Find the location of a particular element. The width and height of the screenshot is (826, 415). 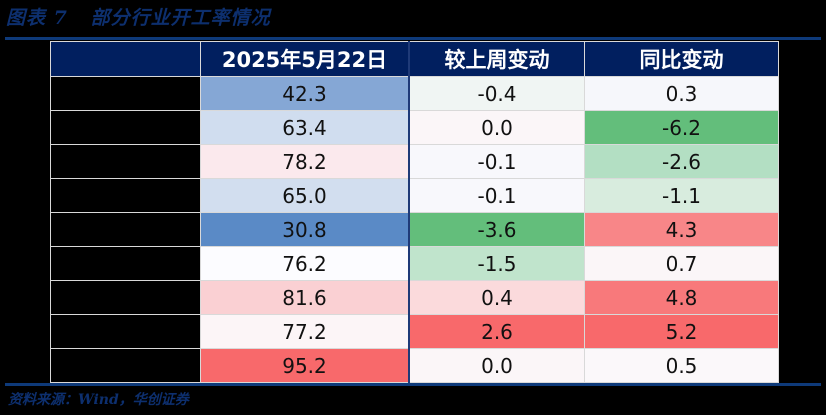

header-date: 2025年5月22日 is located at coordinates (305, 59).